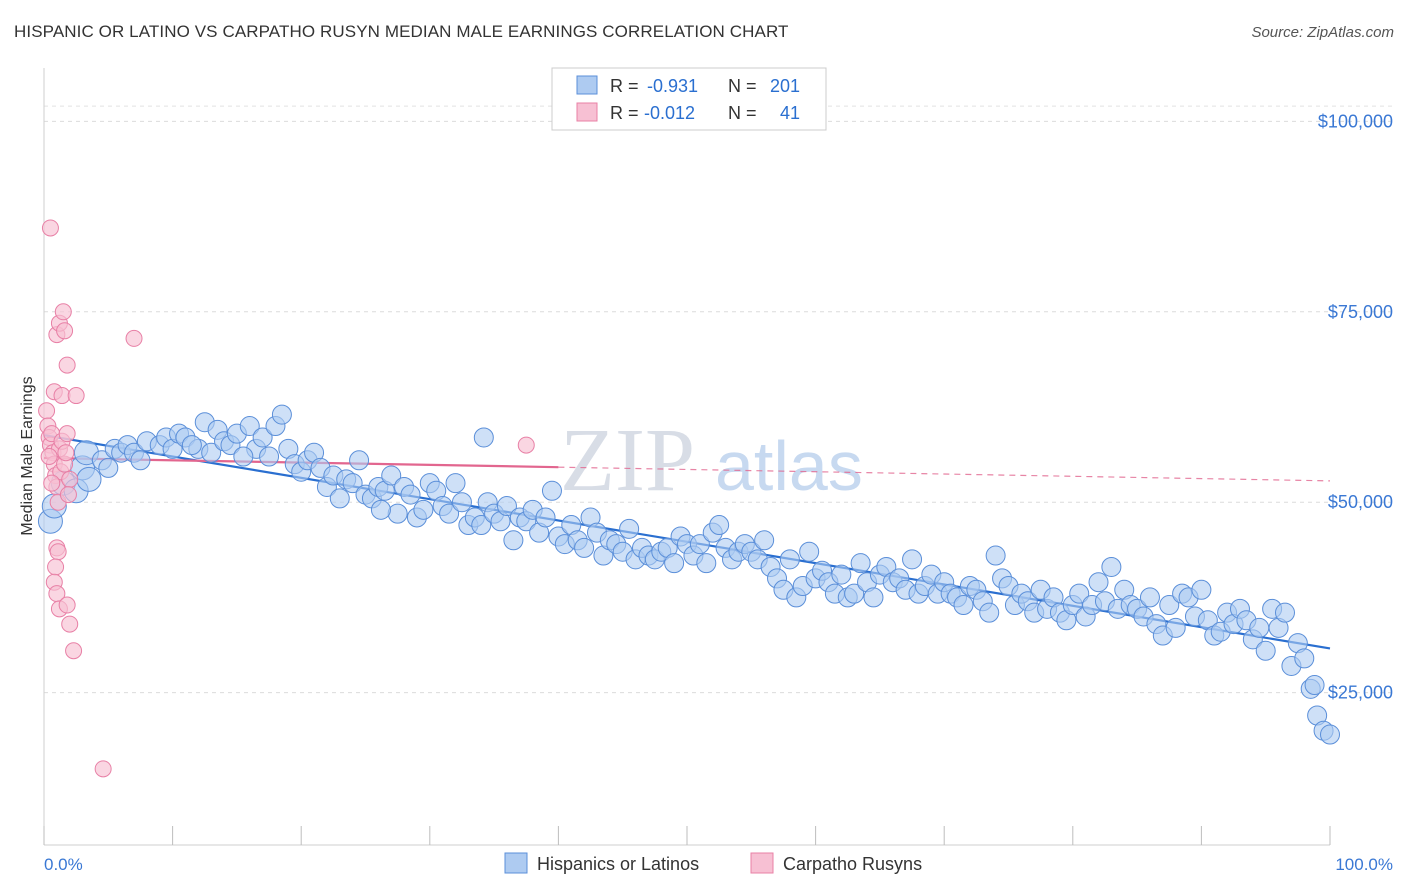 Image resolution: width=1406 pixels, height=892 pixels. Describe the element at coordinates (27, 455) in the screenshot. I see `y-axis-label: Median Male Earnings` at that location.